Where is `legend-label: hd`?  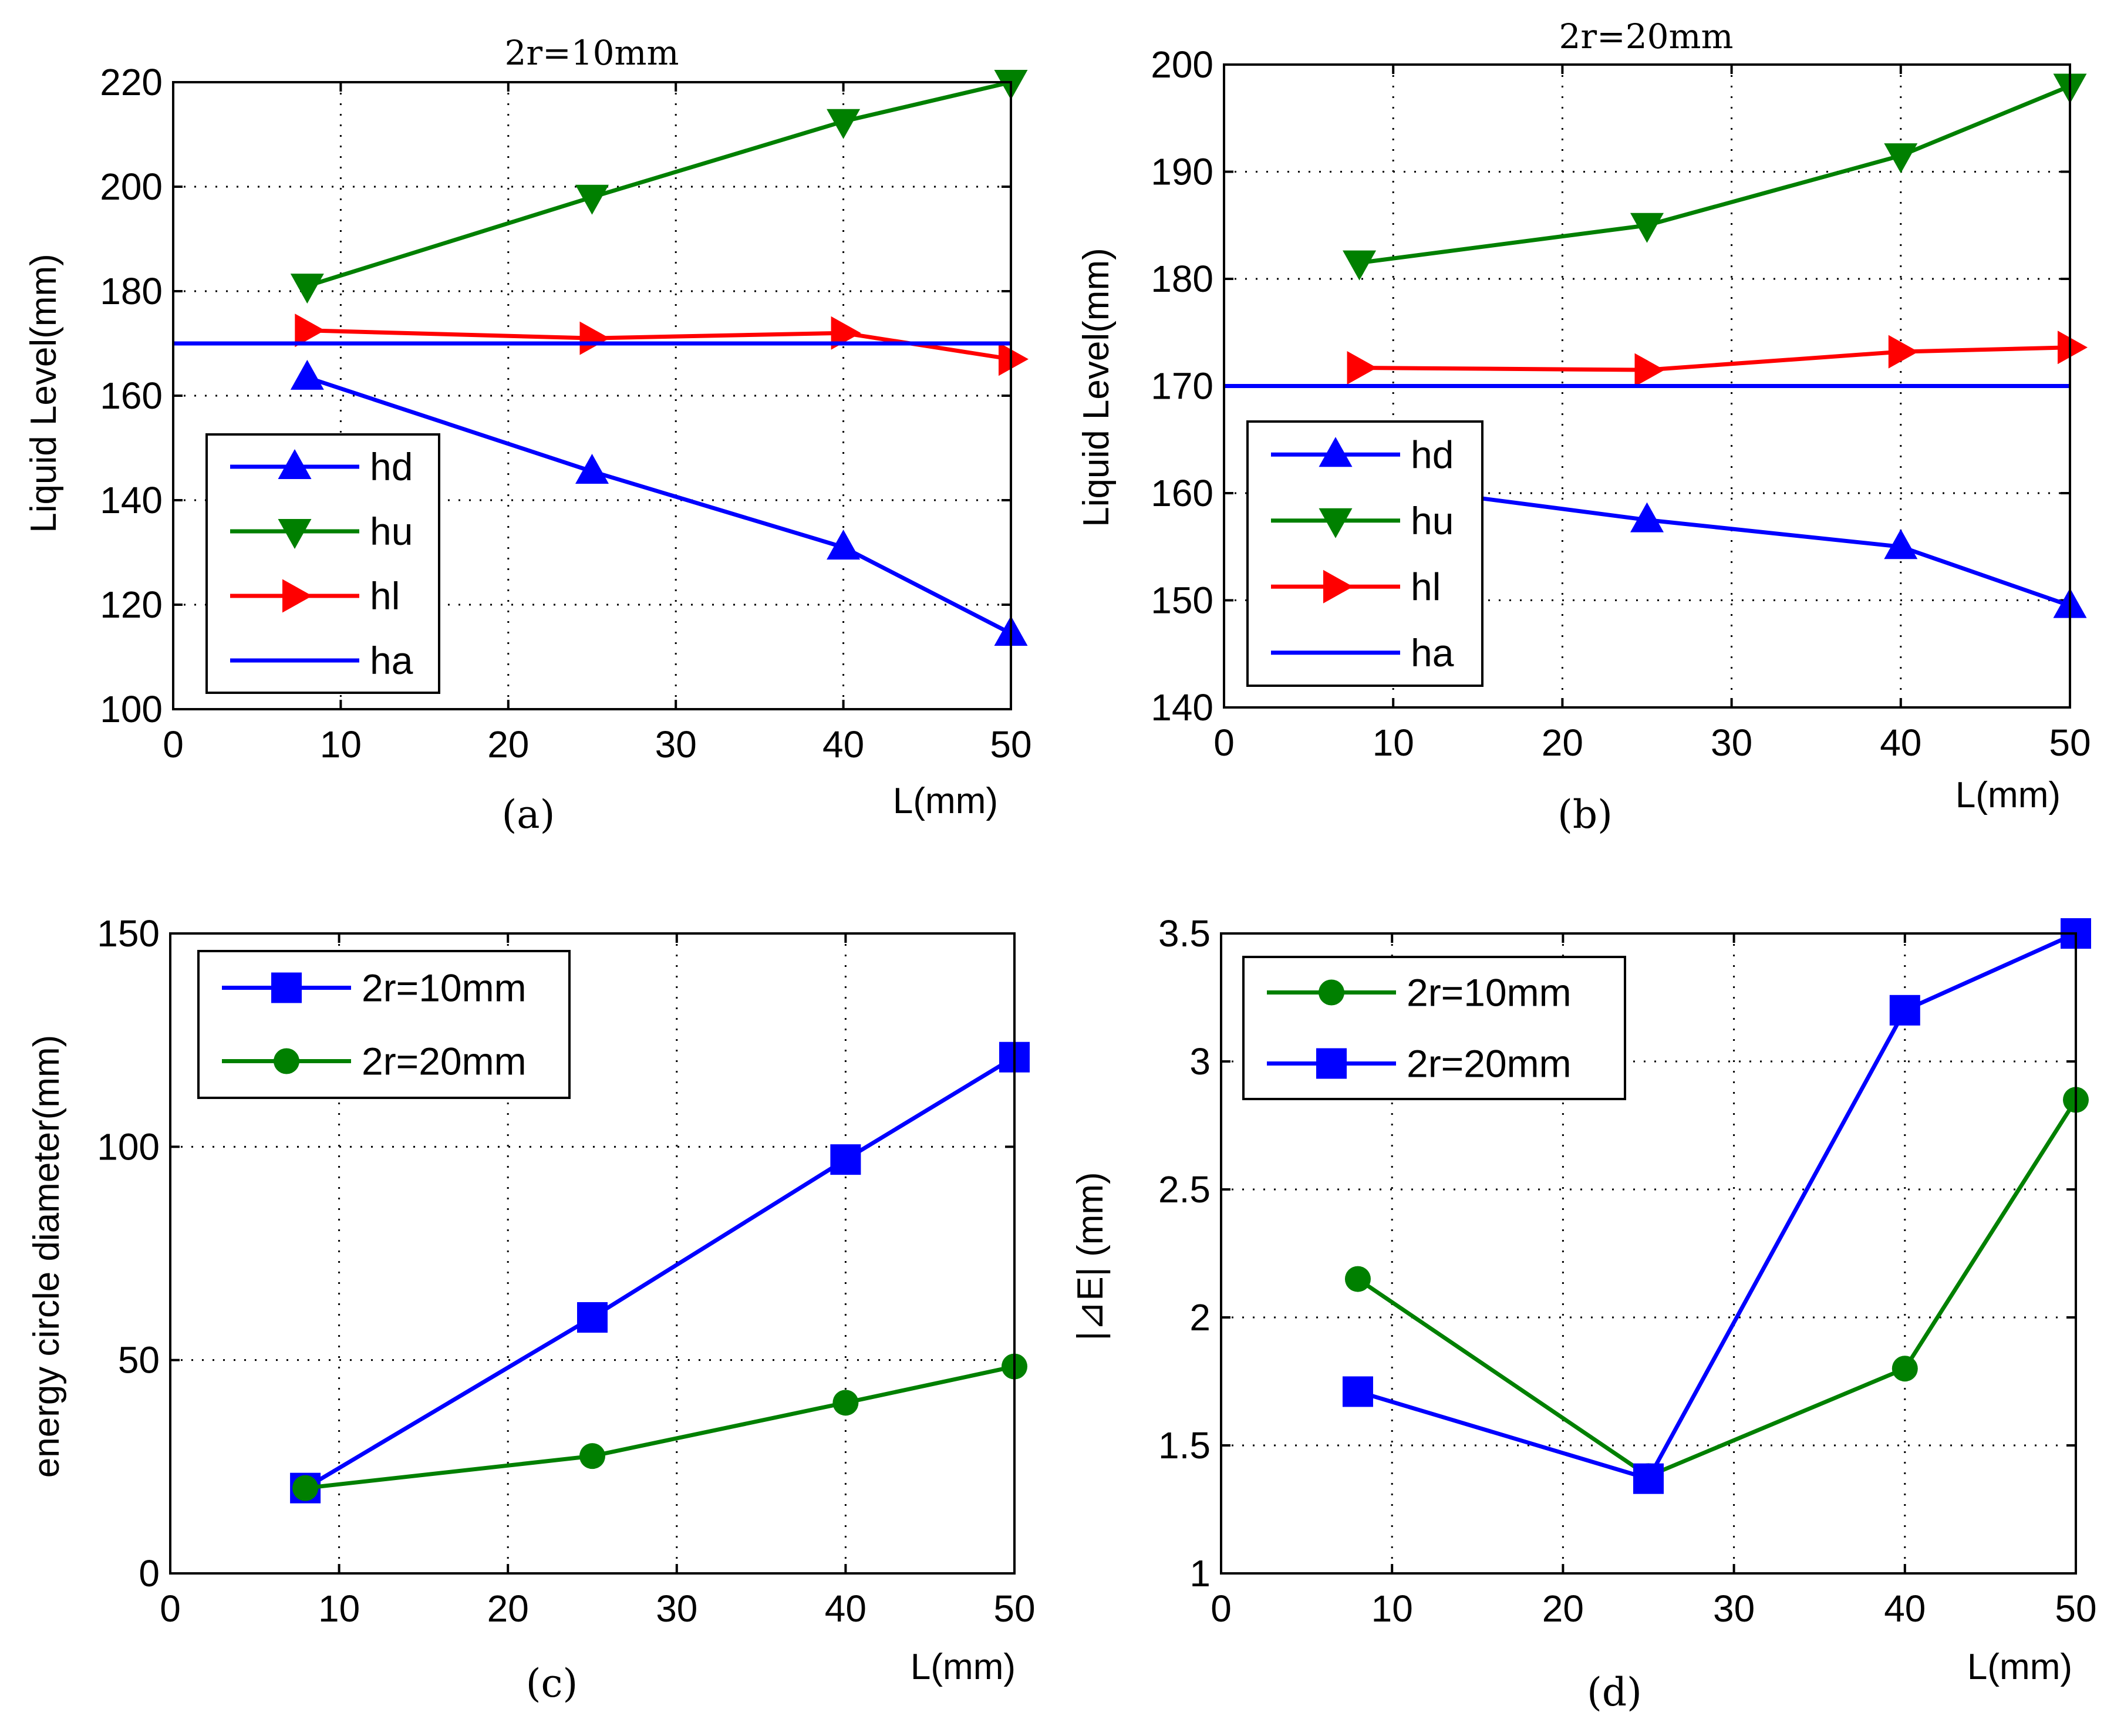
legend-label: hd is located at coordinates (391, 466).